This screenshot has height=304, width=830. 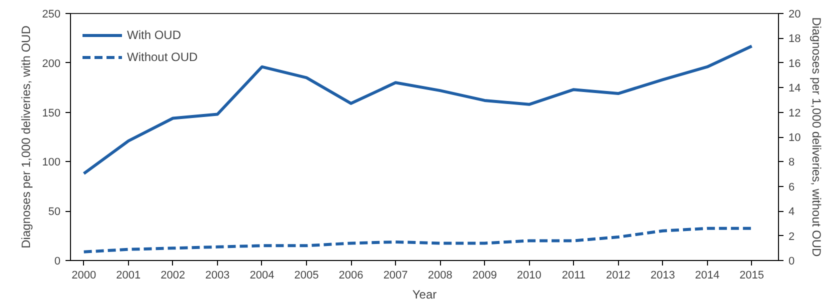 What do you see at coordinates (574, 276) in the screenshot?
I see `x-tick-label: 2011` at bounding box center [574, 276].